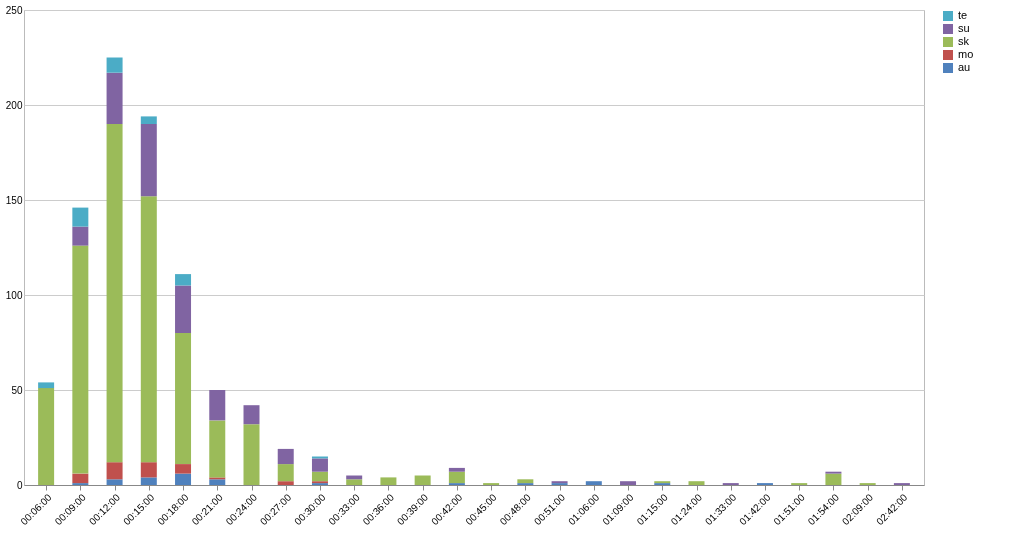  I want to click on y-tick-label: 250, so click(14, 10).